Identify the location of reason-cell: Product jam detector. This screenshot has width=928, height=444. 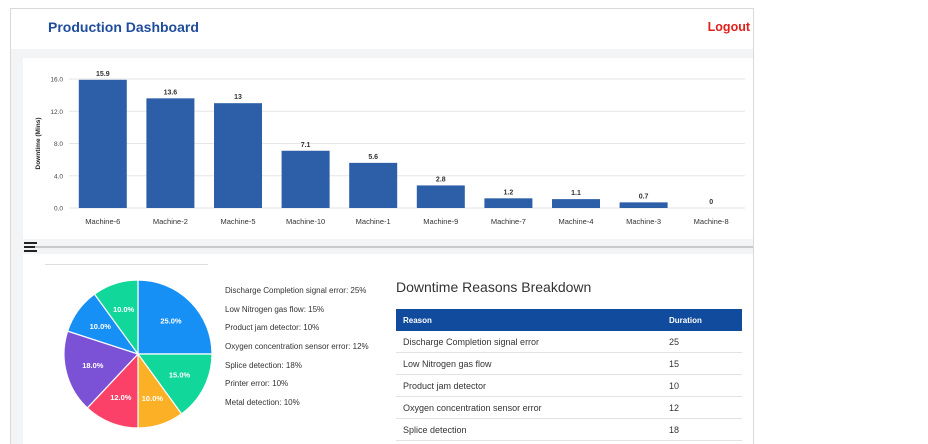
(529, 385).